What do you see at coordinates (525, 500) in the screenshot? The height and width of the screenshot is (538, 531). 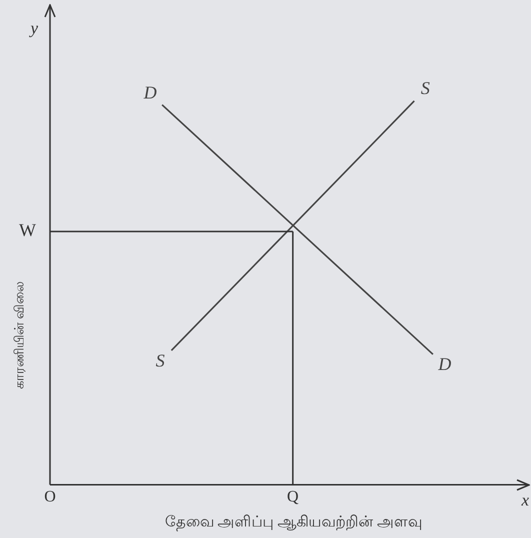 I see `text: x` at bounding box center [525, 500].